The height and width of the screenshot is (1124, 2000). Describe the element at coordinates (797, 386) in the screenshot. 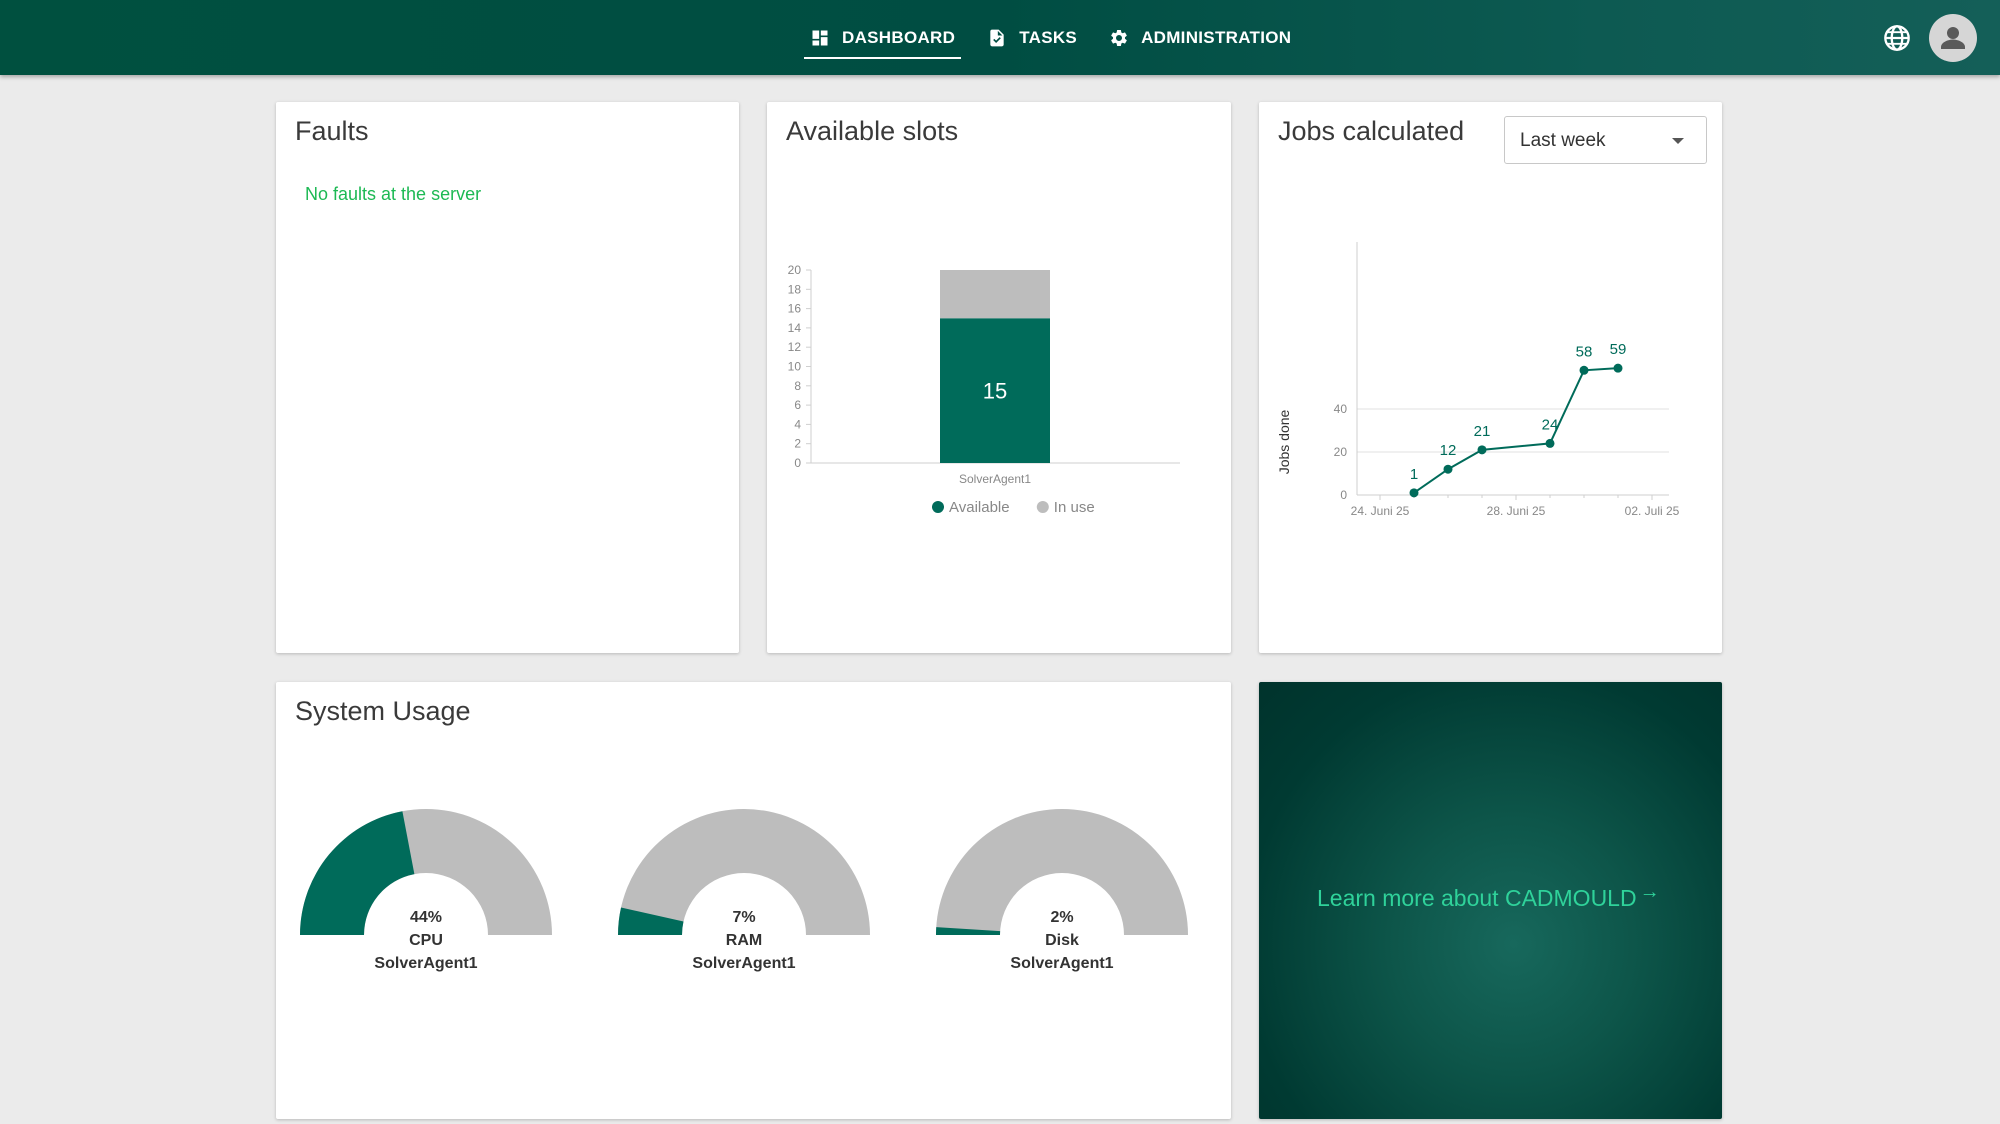

I see `y-tick-label: 8` at that location.